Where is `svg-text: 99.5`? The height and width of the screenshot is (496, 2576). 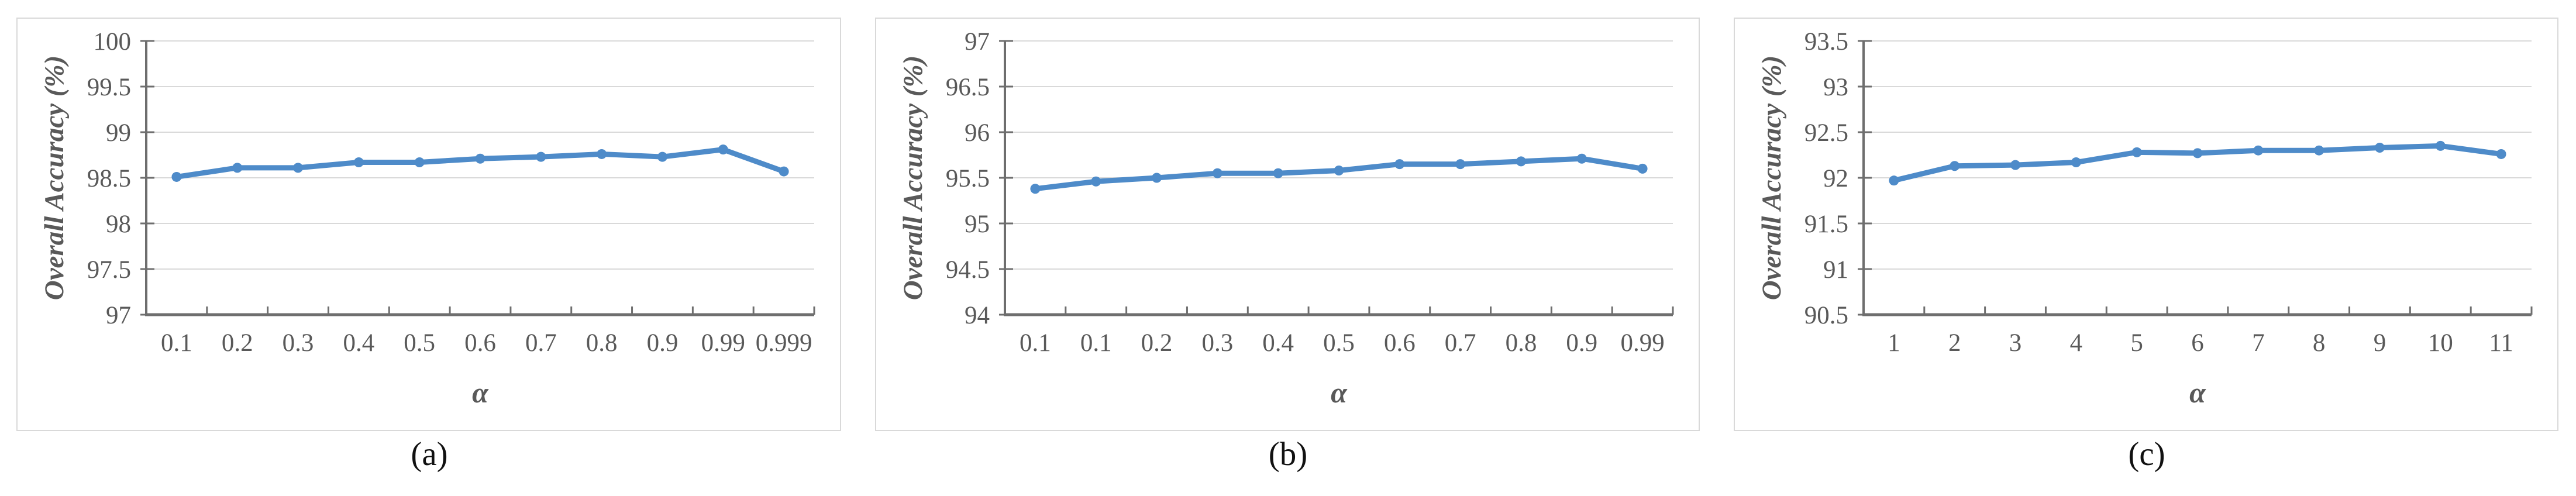 svg-text: 99.5 is located at coordinates (109, 87).